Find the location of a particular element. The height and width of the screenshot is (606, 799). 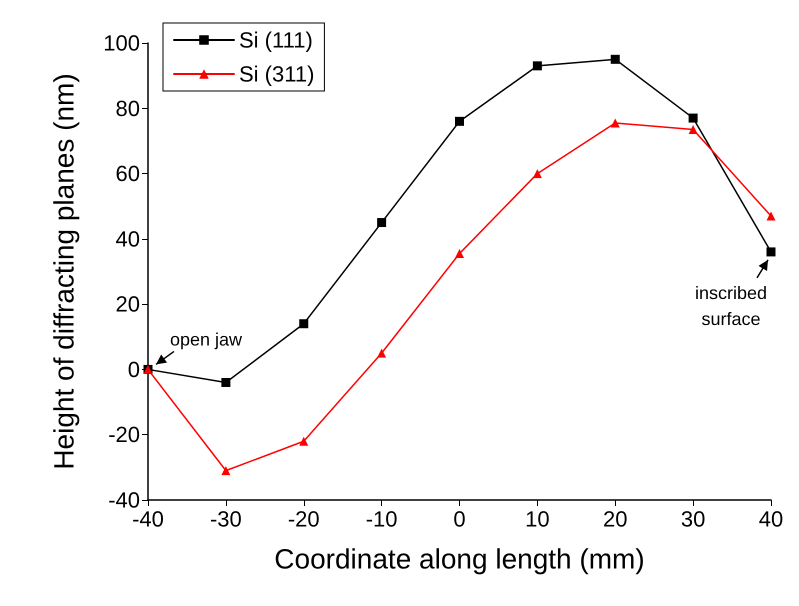

legend-label: Si (311) is located at coordinates (276, 74).